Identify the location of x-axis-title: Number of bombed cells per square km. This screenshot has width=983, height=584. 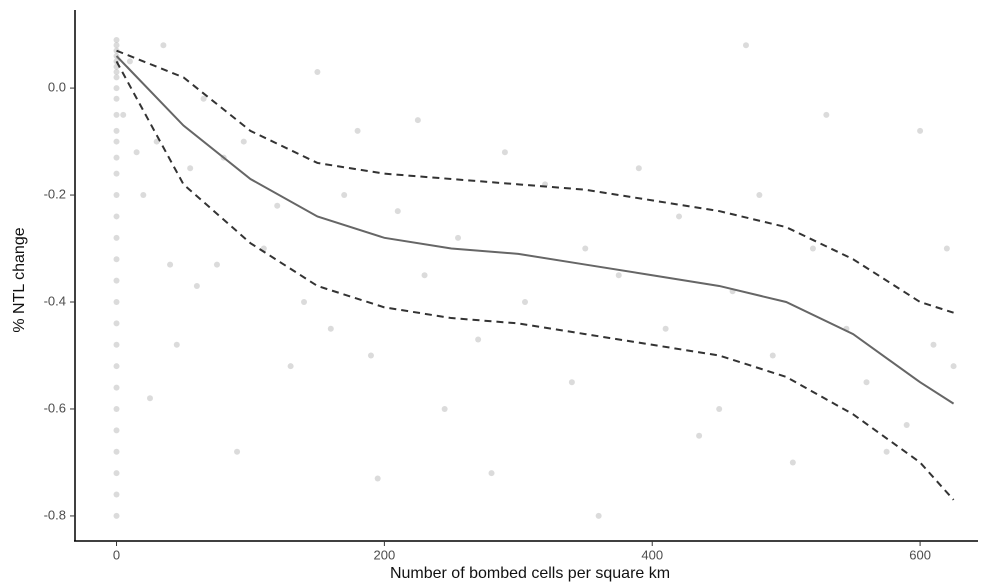
(530, 573).